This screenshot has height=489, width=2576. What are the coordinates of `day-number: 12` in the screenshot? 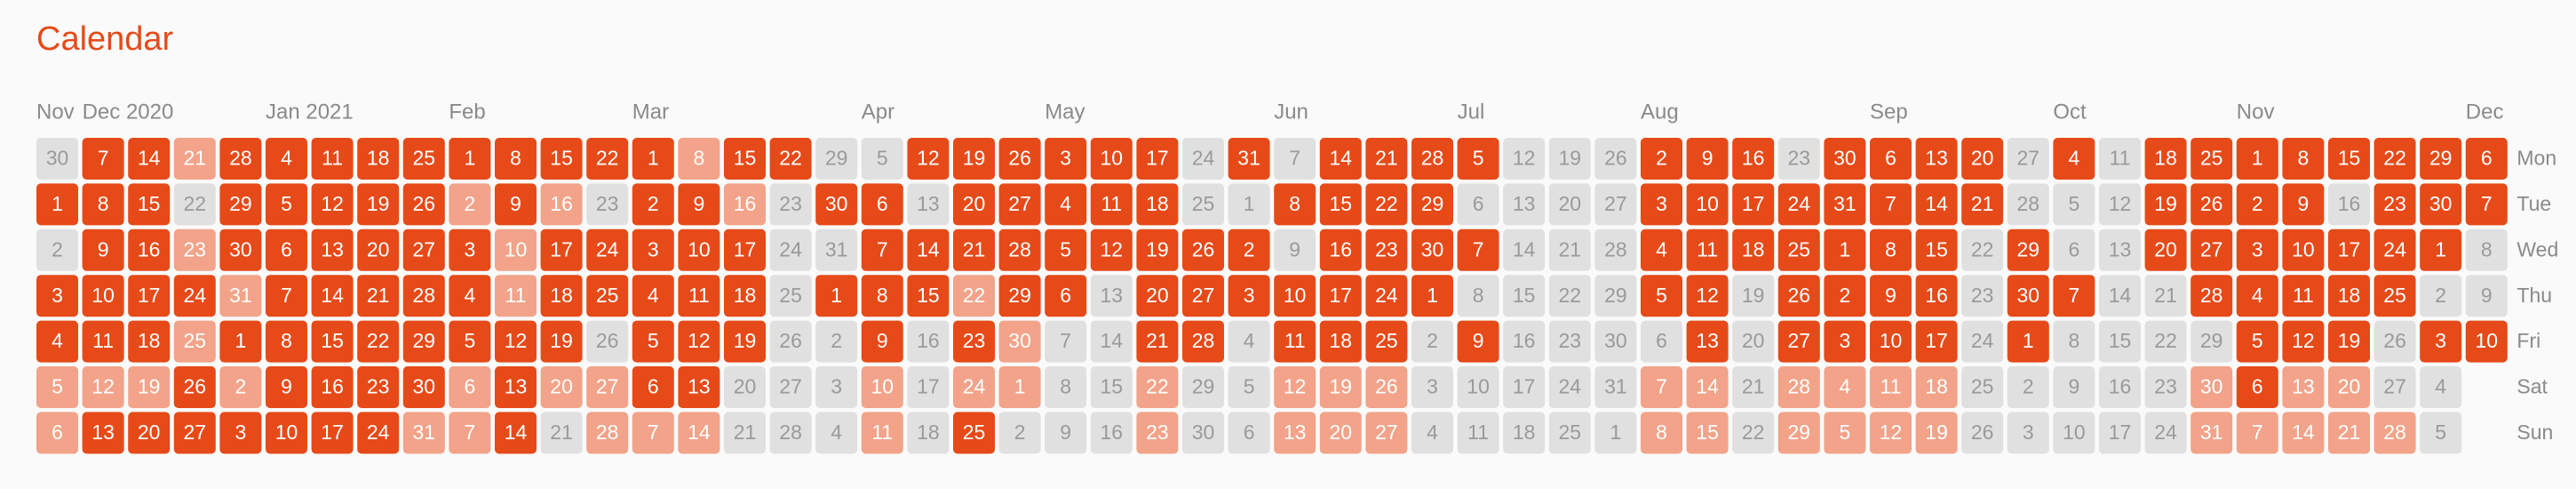 It's located at (1891, 432).